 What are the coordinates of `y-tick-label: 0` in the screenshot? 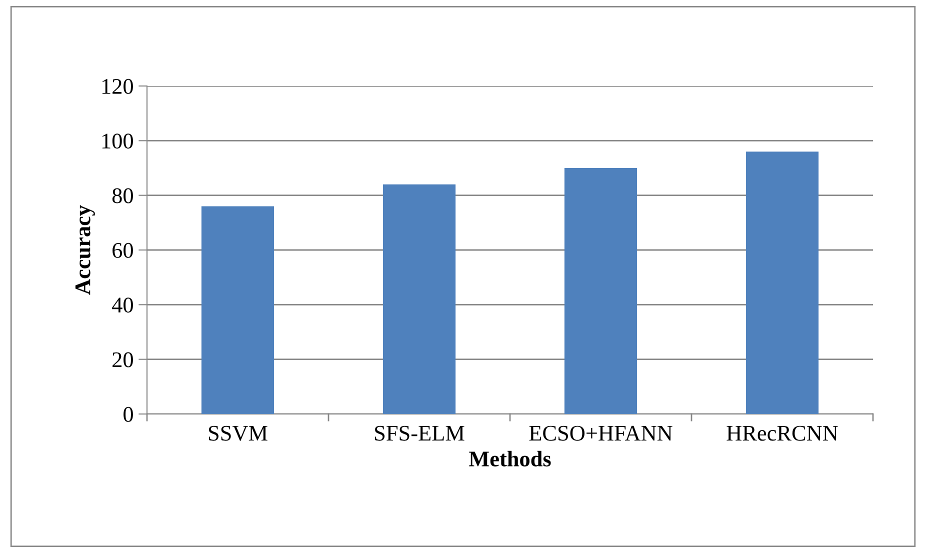 It's located at (128, 414).